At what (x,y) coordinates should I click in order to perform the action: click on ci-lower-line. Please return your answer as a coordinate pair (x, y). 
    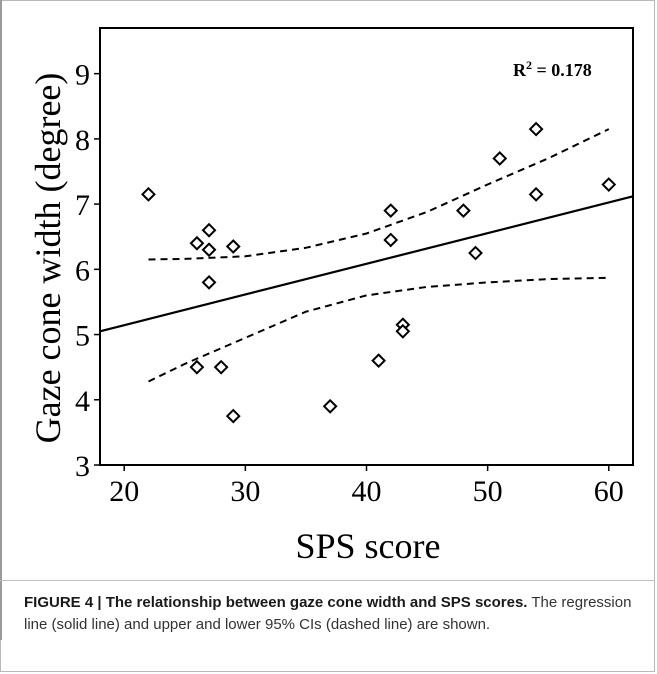
    Looking at the image, I should click on (378, 329).